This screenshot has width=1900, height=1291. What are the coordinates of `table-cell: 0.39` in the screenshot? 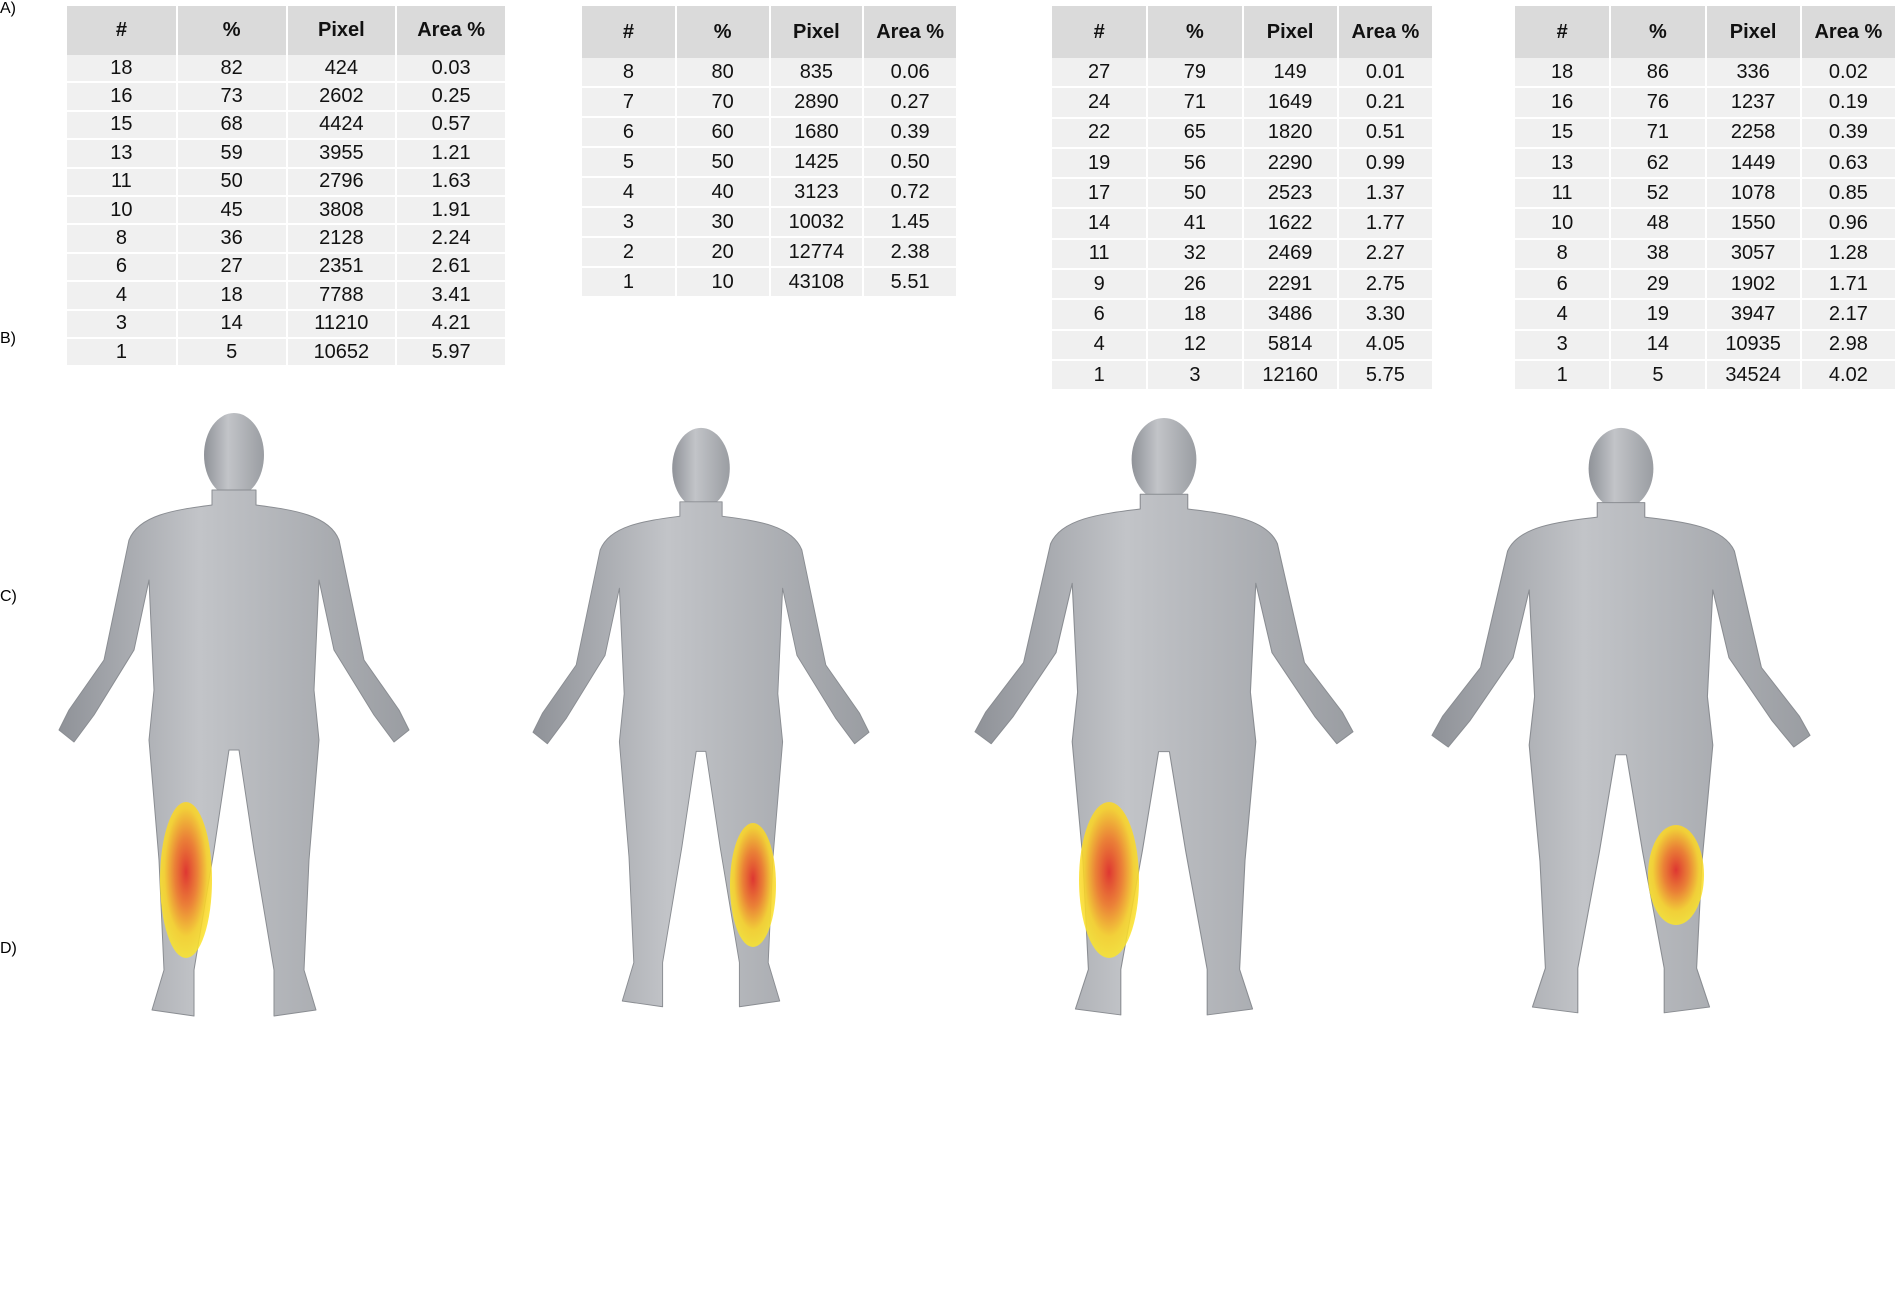 It's located at (1849, 133).